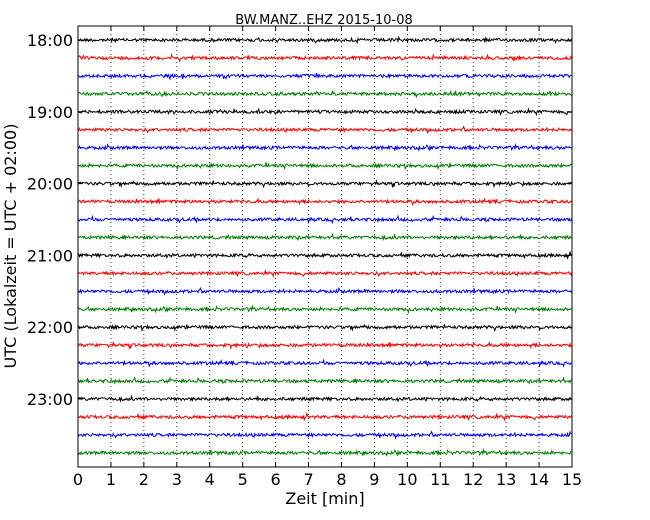 The height and width of the screenshot is (520, 650). Describe the element at coordinates (177, 479) in the screenshot. I see `x-tick-label: 3` at that location.